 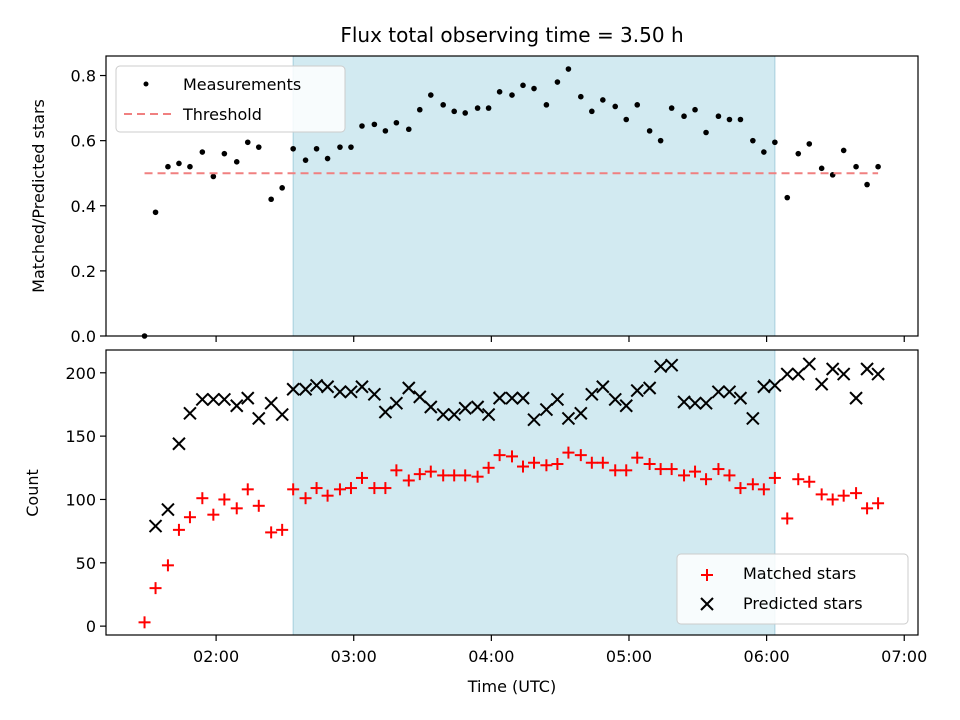 I want to click on y-tick-label: 0.8, so click(x=83, y=76).